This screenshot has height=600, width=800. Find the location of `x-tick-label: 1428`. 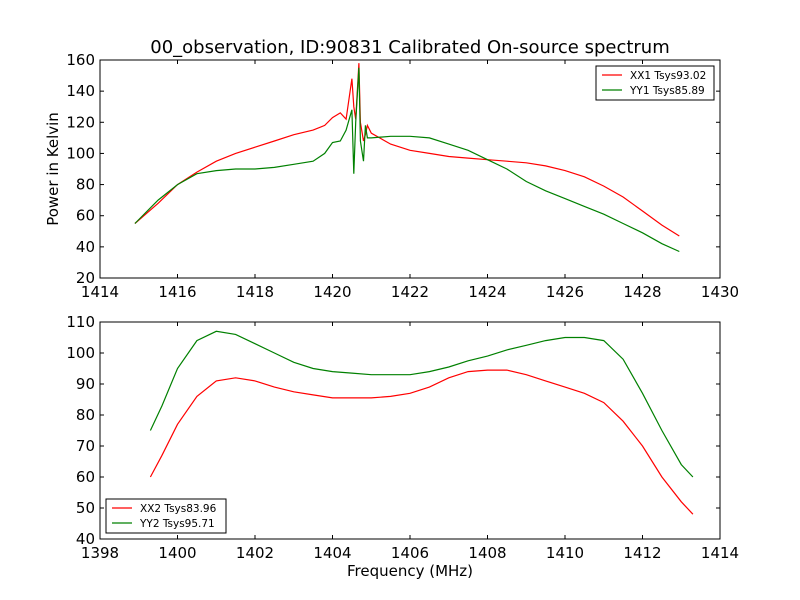

x-tick-label: 1428 is located at coordinates (642, 292).